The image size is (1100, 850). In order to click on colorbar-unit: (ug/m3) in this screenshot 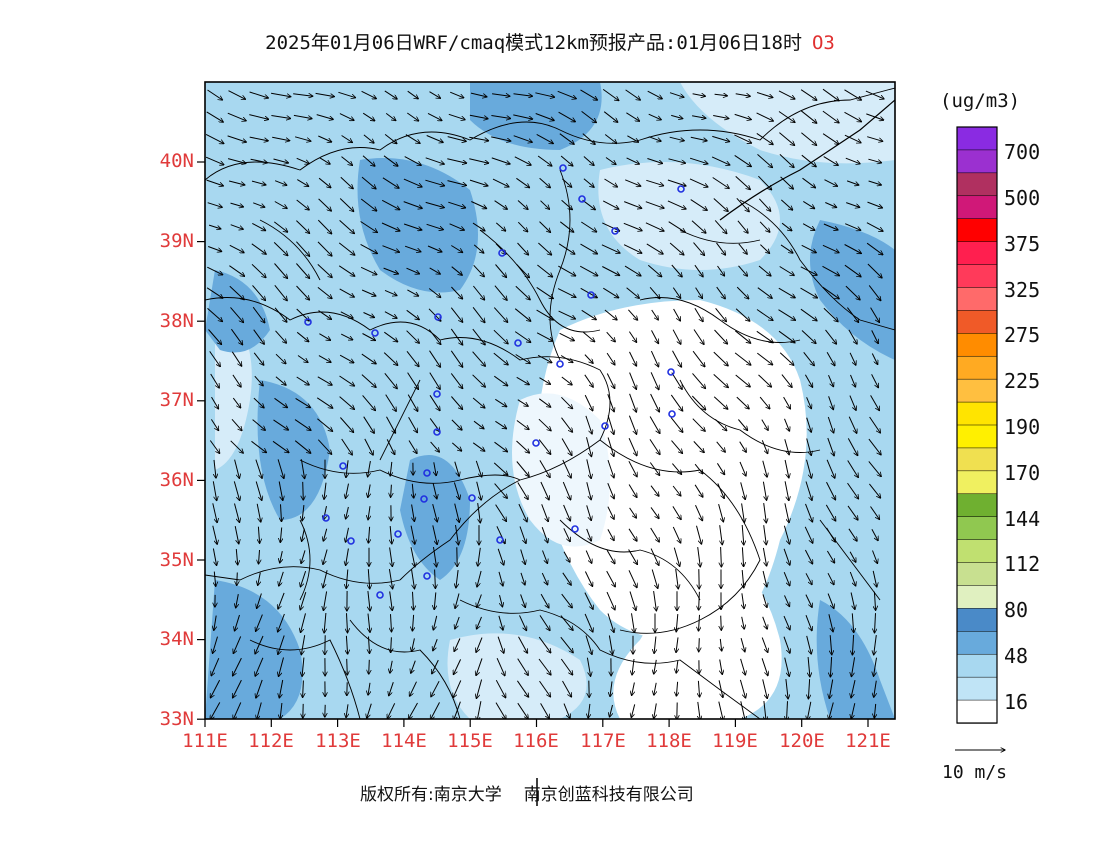, I will do `click(980, 101)`.